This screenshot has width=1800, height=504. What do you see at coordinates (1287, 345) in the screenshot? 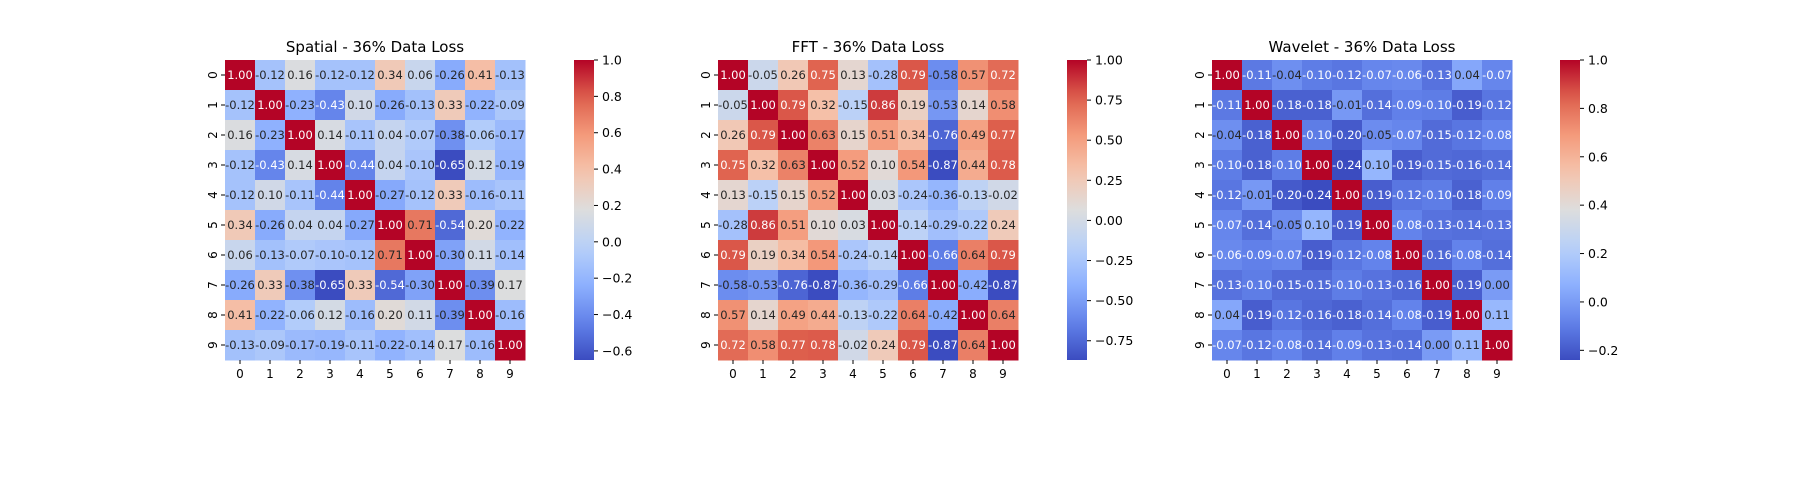
I see `cell-value-label: -0.08` at bounding box center [1287, 345].